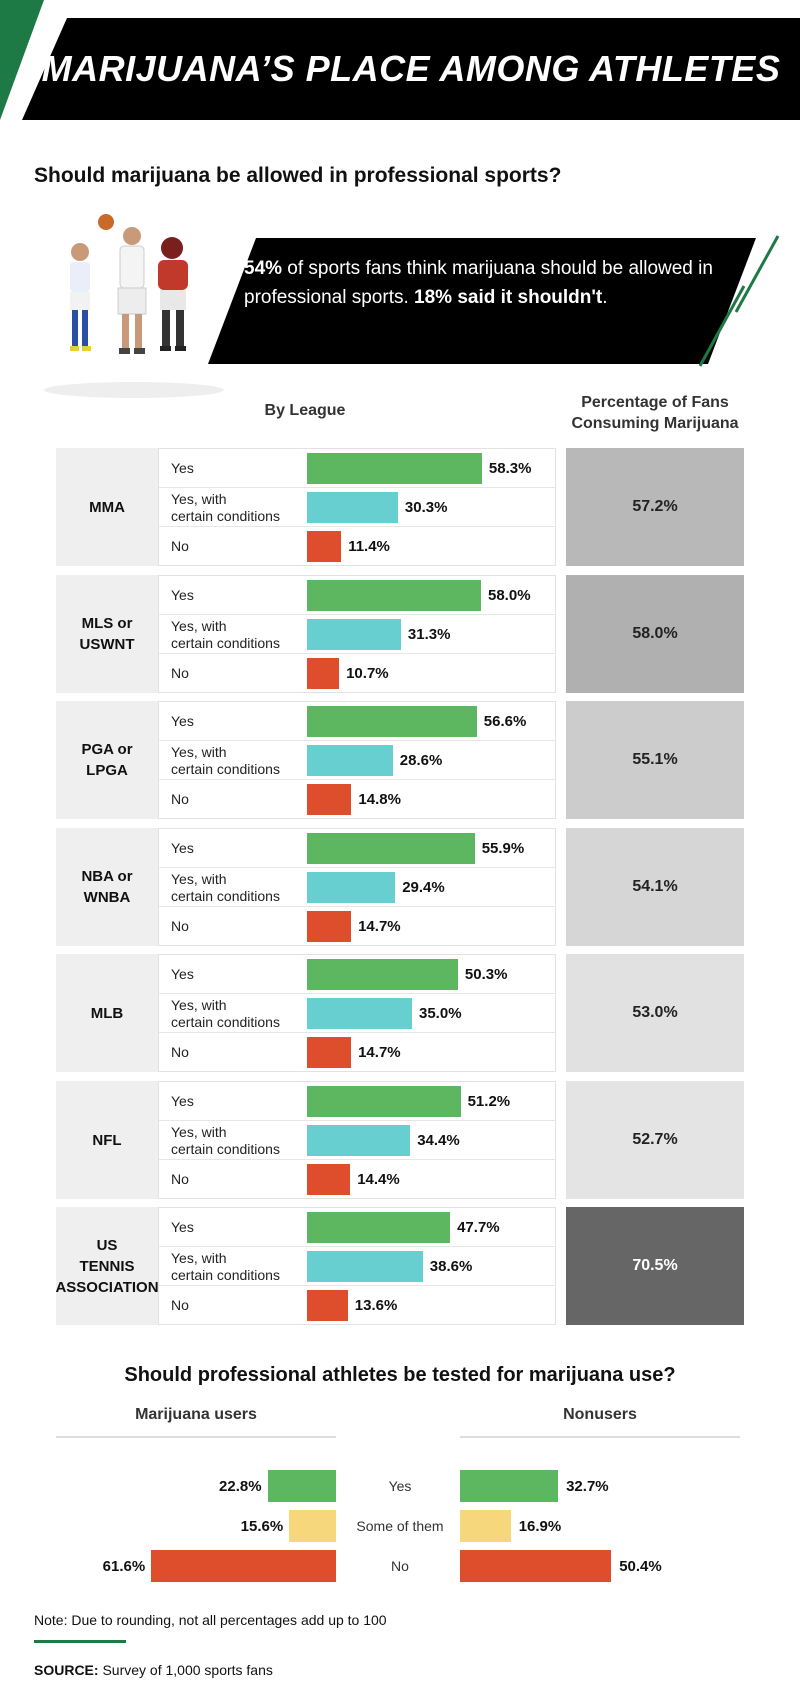 Image resolution: width=800 pixels, height=1700 pixels. Describe the element at coordinates (600, 1437) in the screenshot. I see `nonusers-group-divider` at that location.